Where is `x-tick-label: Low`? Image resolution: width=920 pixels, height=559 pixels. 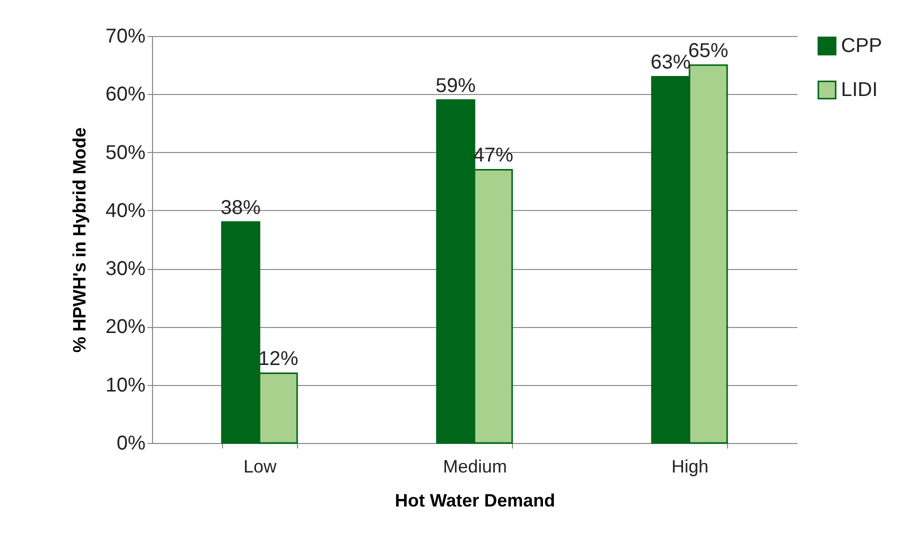
x-tick-label: Low is located at coordinates (260, 466).